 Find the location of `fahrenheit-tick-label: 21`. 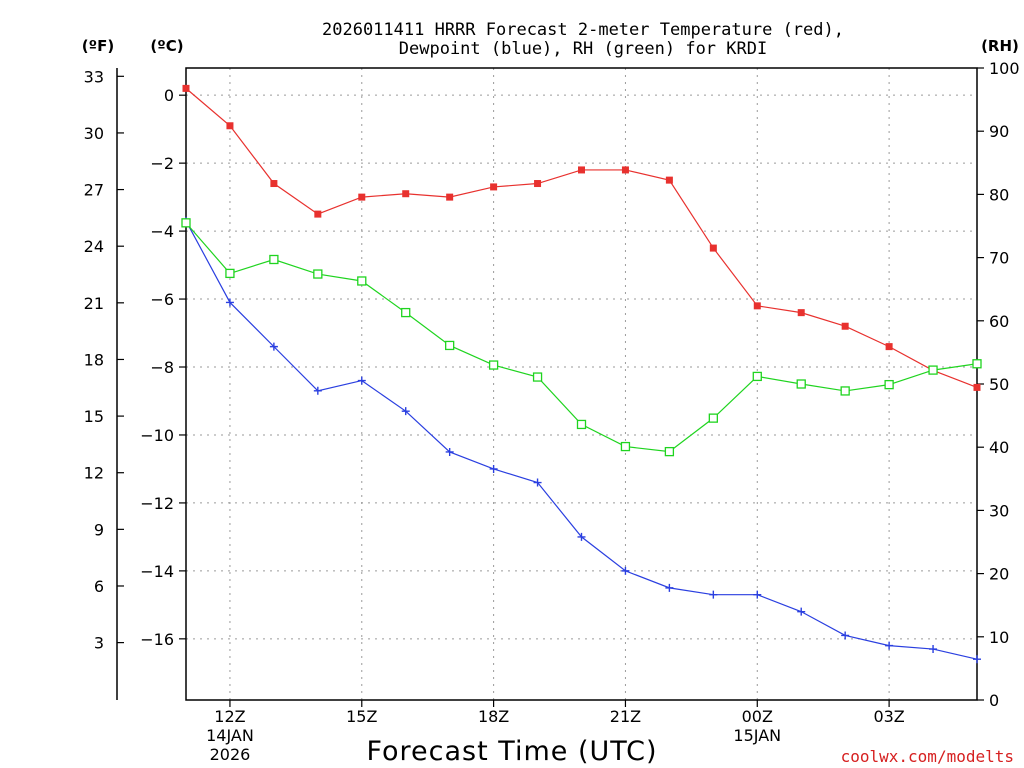

fahrenheit-tick-label: 21 is located at coordinates (94, 303).